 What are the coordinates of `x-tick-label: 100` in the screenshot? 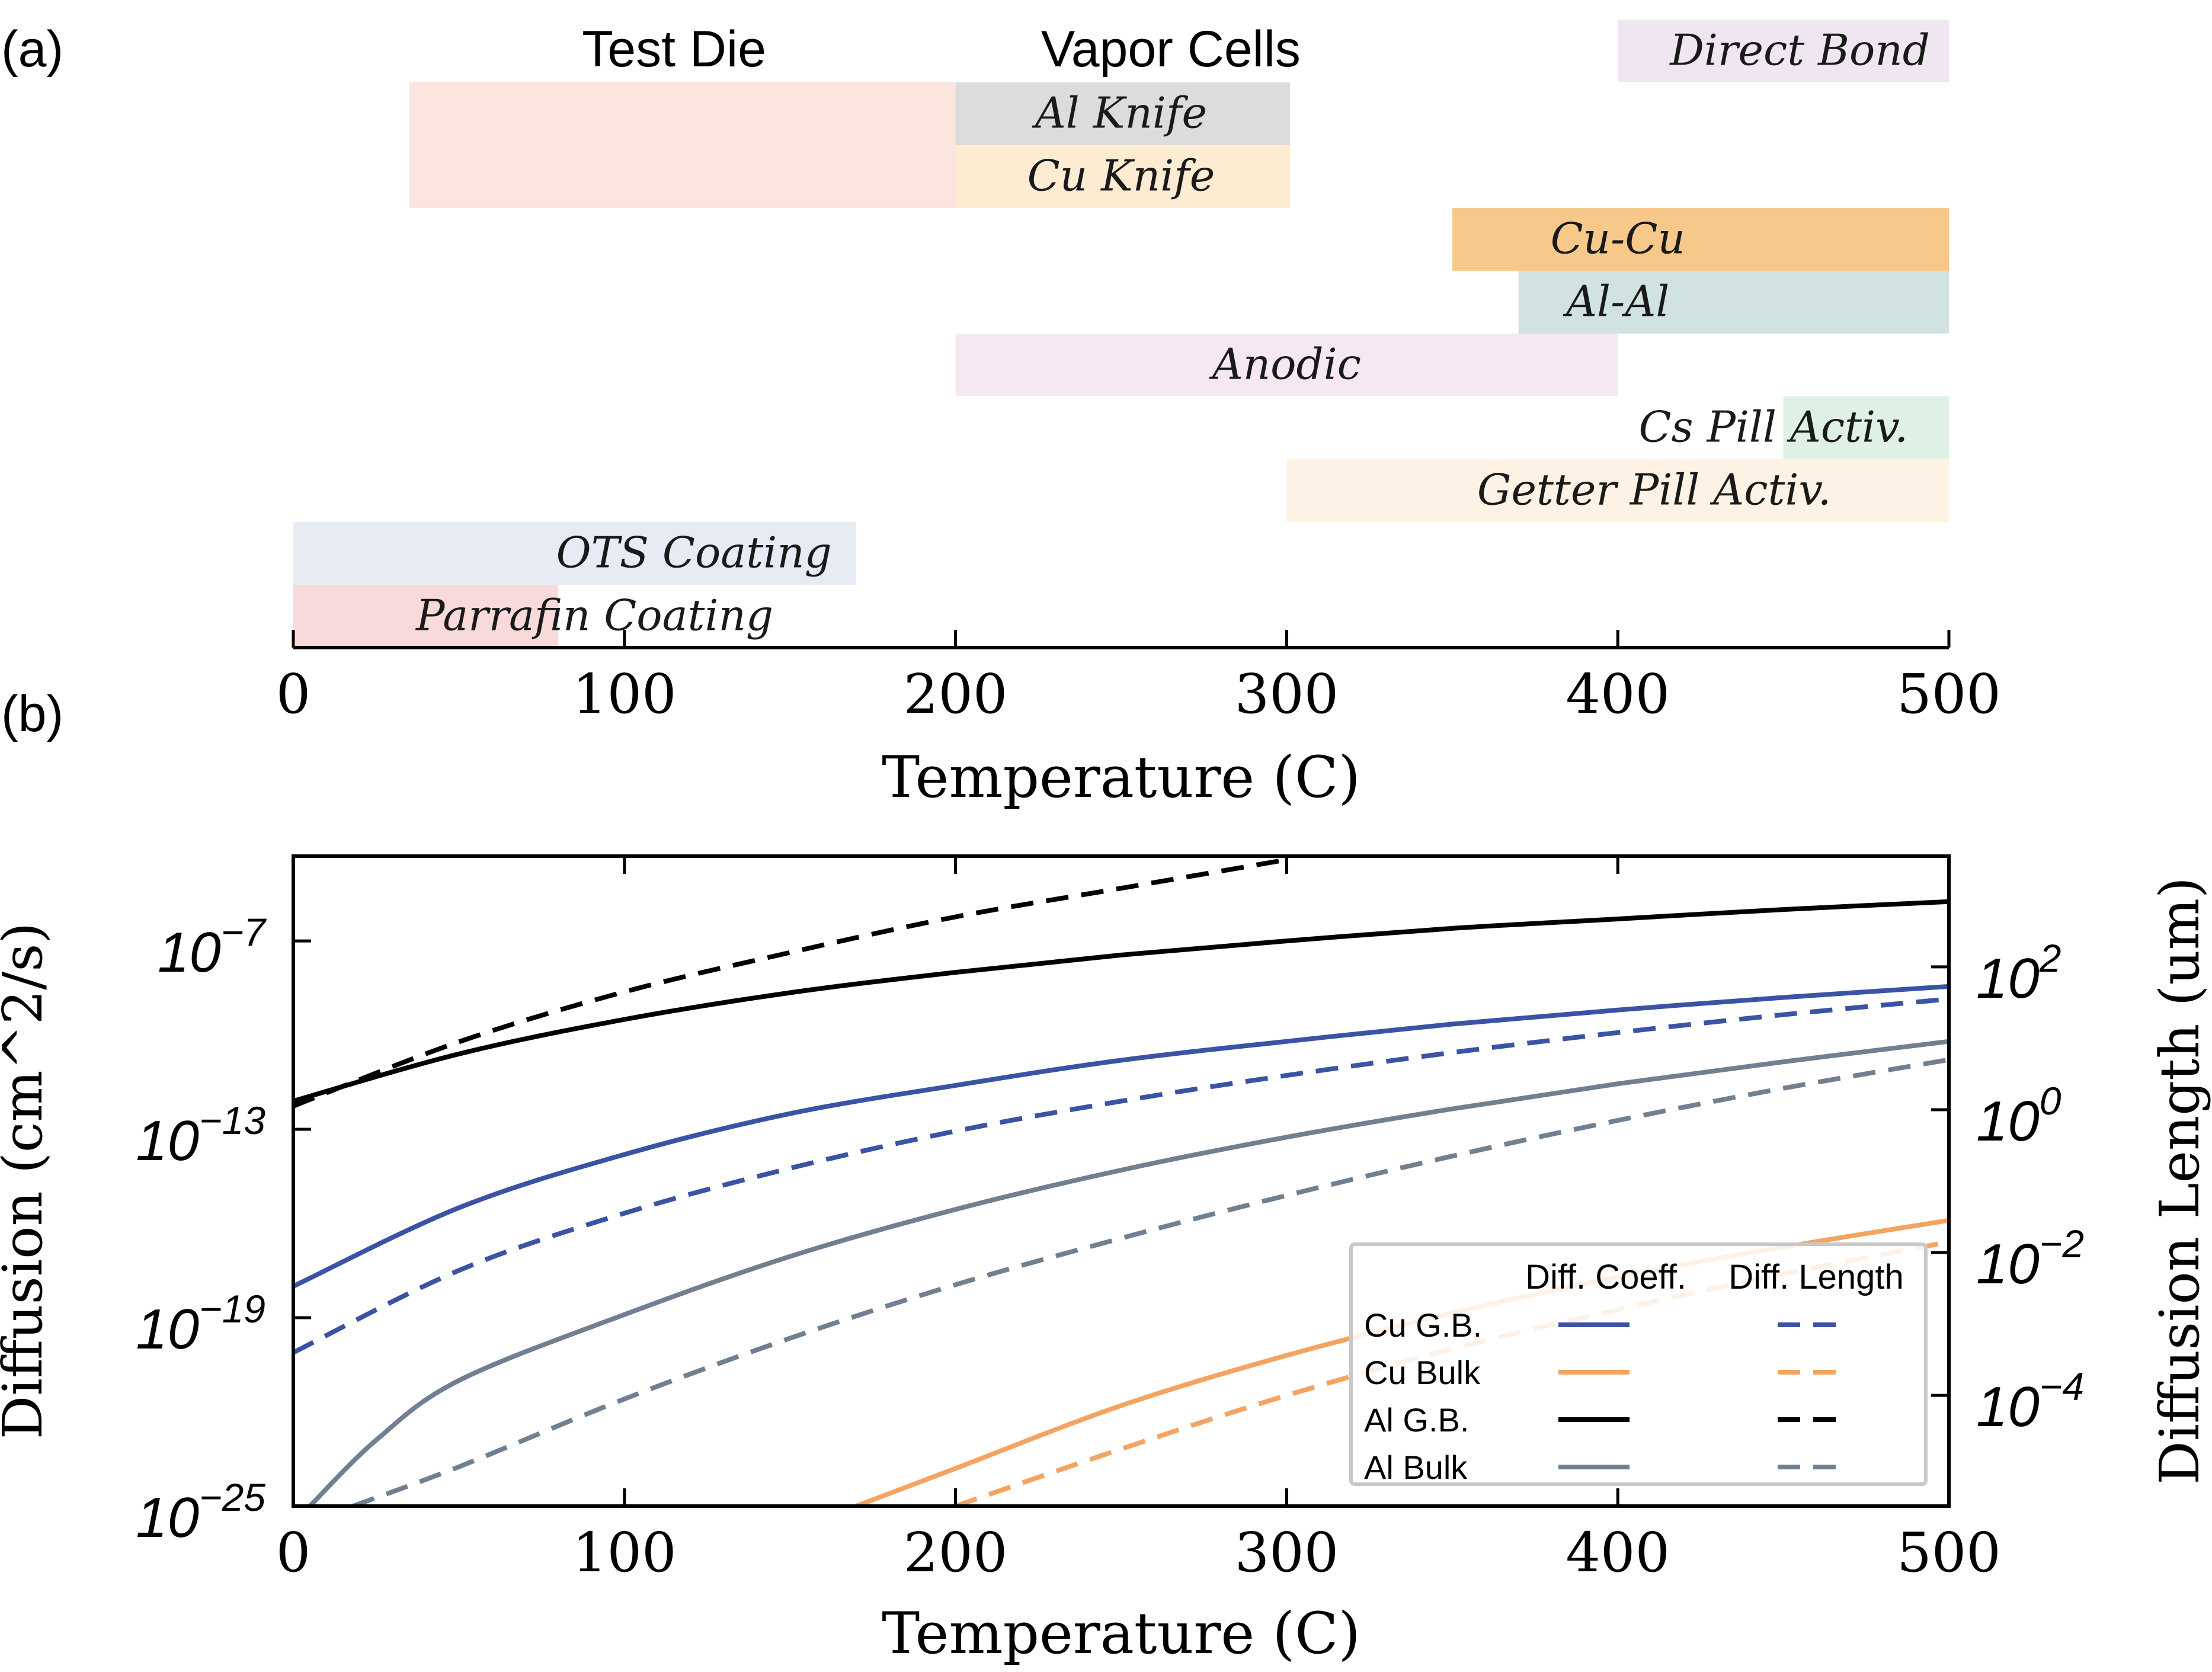 It's located at (624, 1552).